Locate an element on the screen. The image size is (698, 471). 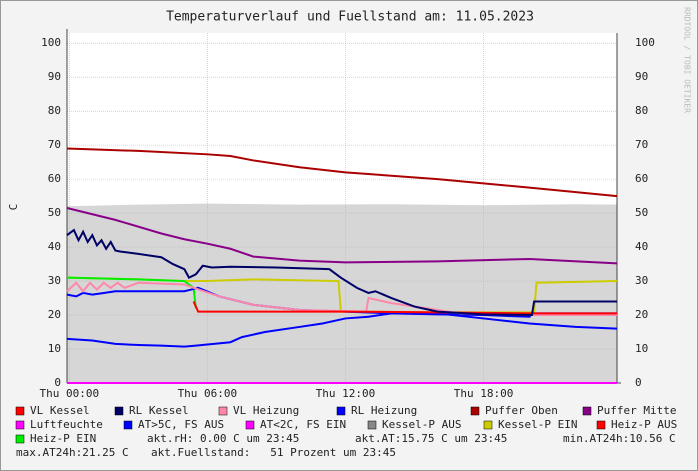
y-tick-label: 100 is located at coordinates (51, 42).